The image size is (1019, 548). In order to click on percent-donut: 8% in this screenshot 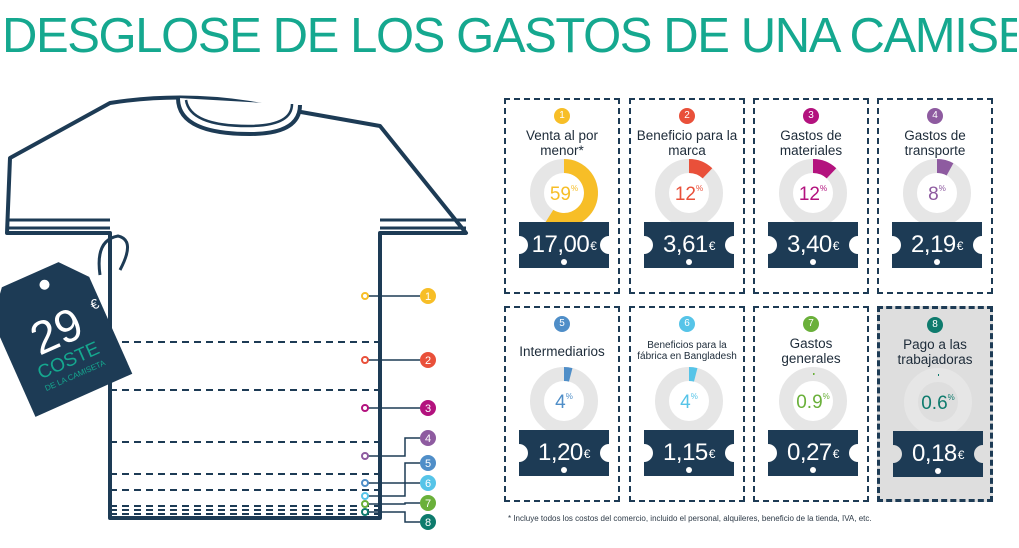, I will do `click(937, 193)`.